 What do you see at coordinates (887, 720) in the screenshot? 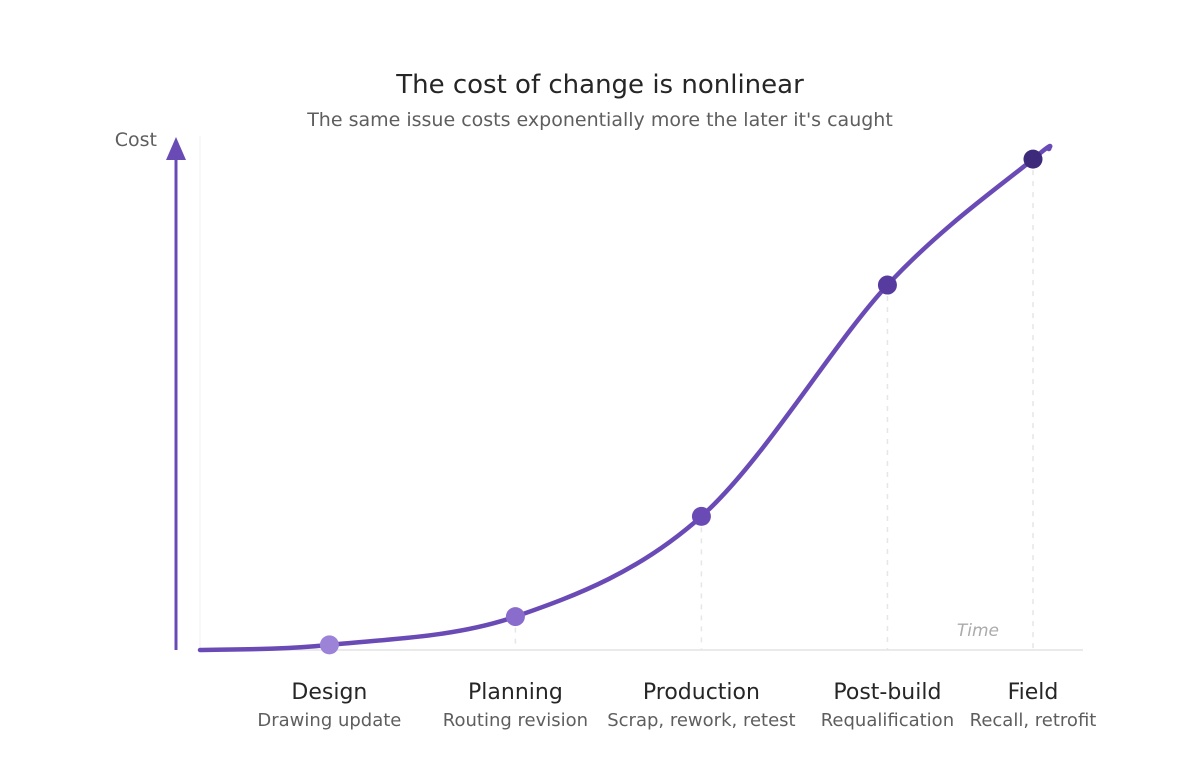
I see `stage-note: Requalification` at bounding box center [887, 720].